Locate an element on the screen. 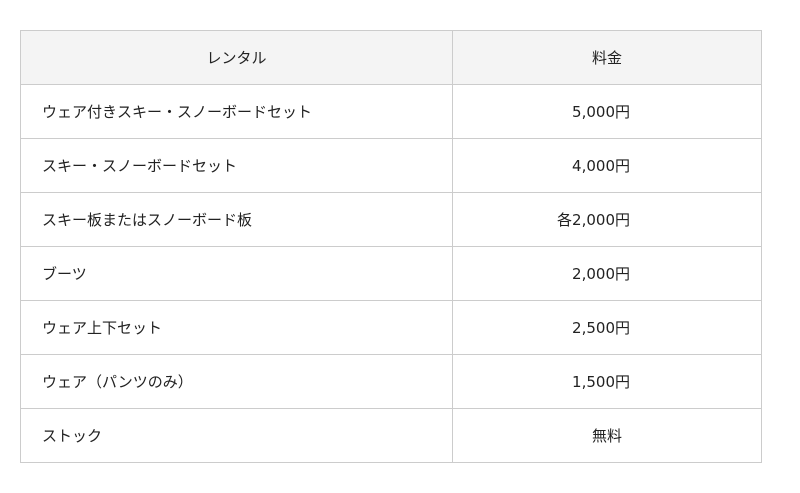  header-rental: レンタル is located at coordinates (236, 57).